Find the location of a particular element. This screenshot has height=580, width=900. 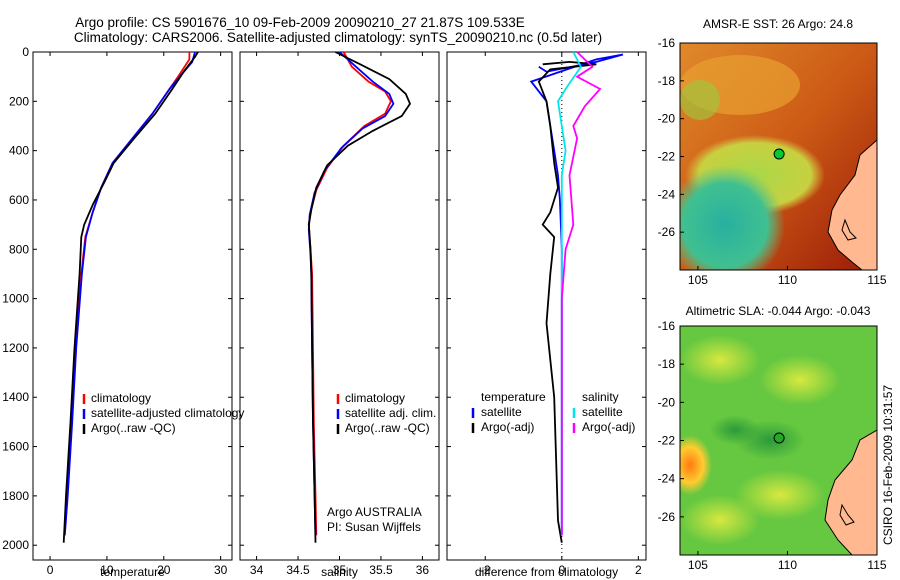

diff-temperature-legend-label: satellite is located at coordinates (501, 412).